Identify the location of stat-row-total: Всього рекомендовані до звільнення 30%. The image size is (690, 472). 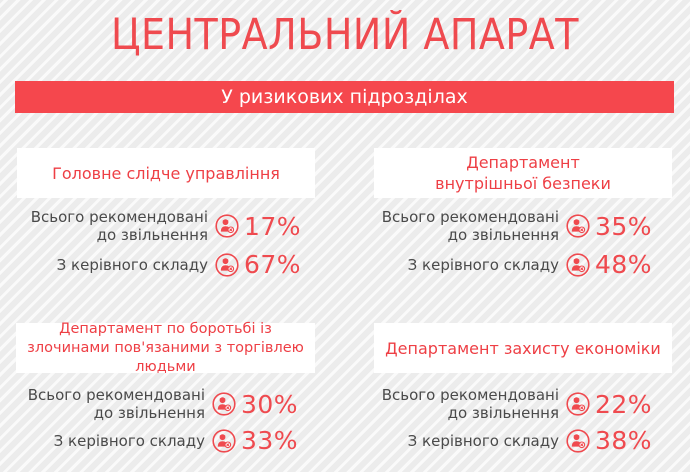
(151, 404).